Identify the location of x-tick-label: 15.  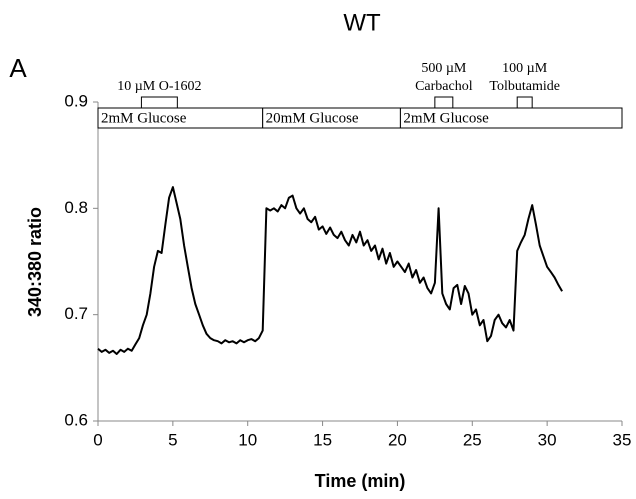
(322, 439).